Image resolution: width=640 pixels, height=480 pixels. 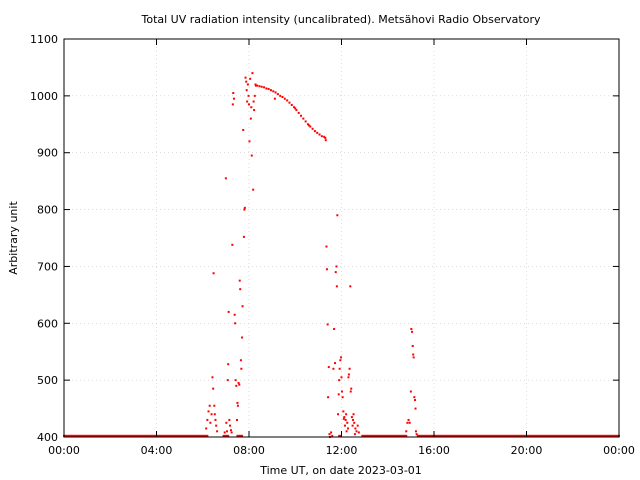 I want to click on y-tick-labels: 400 500 600 700 800 900 1000 1100, so click(x=44, y=238).